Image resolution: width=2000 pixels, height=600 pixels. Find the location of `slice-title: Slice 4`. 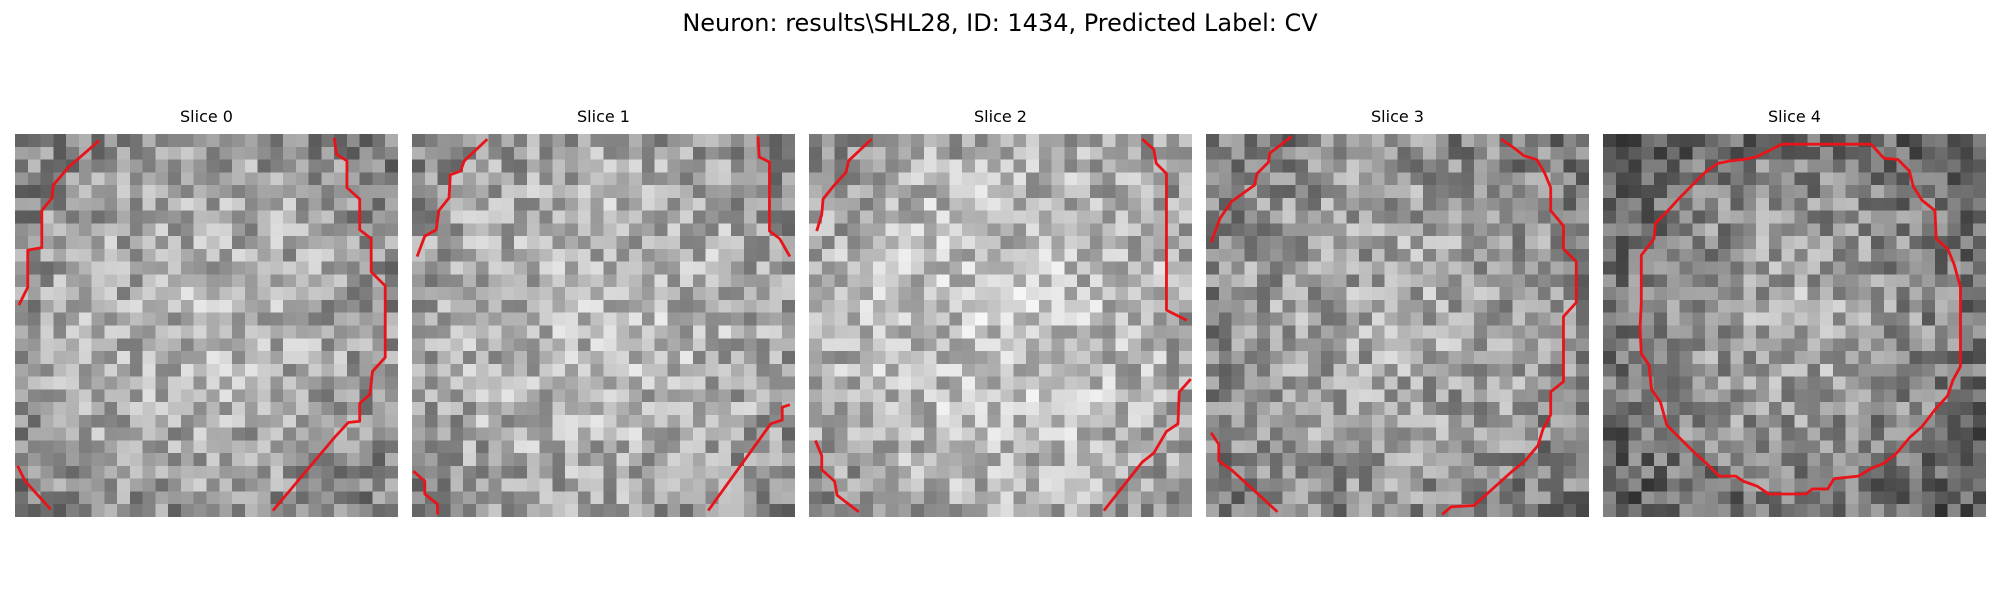

slice-title: Slice 4 is located at coordinates (1794, 116).